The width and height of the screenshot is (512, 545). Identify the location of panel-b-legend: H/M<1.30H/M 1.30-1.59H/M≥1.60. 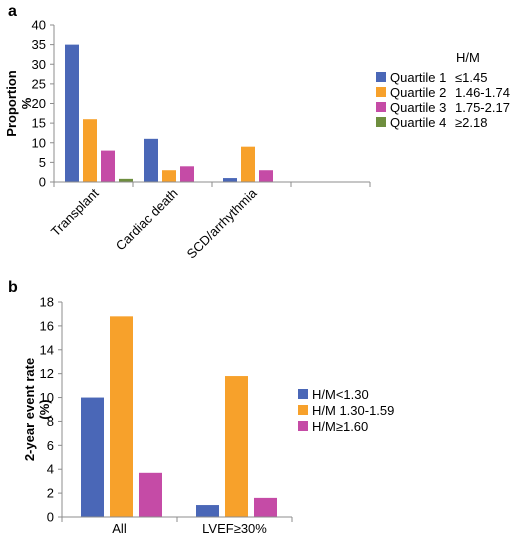
(346, 410).